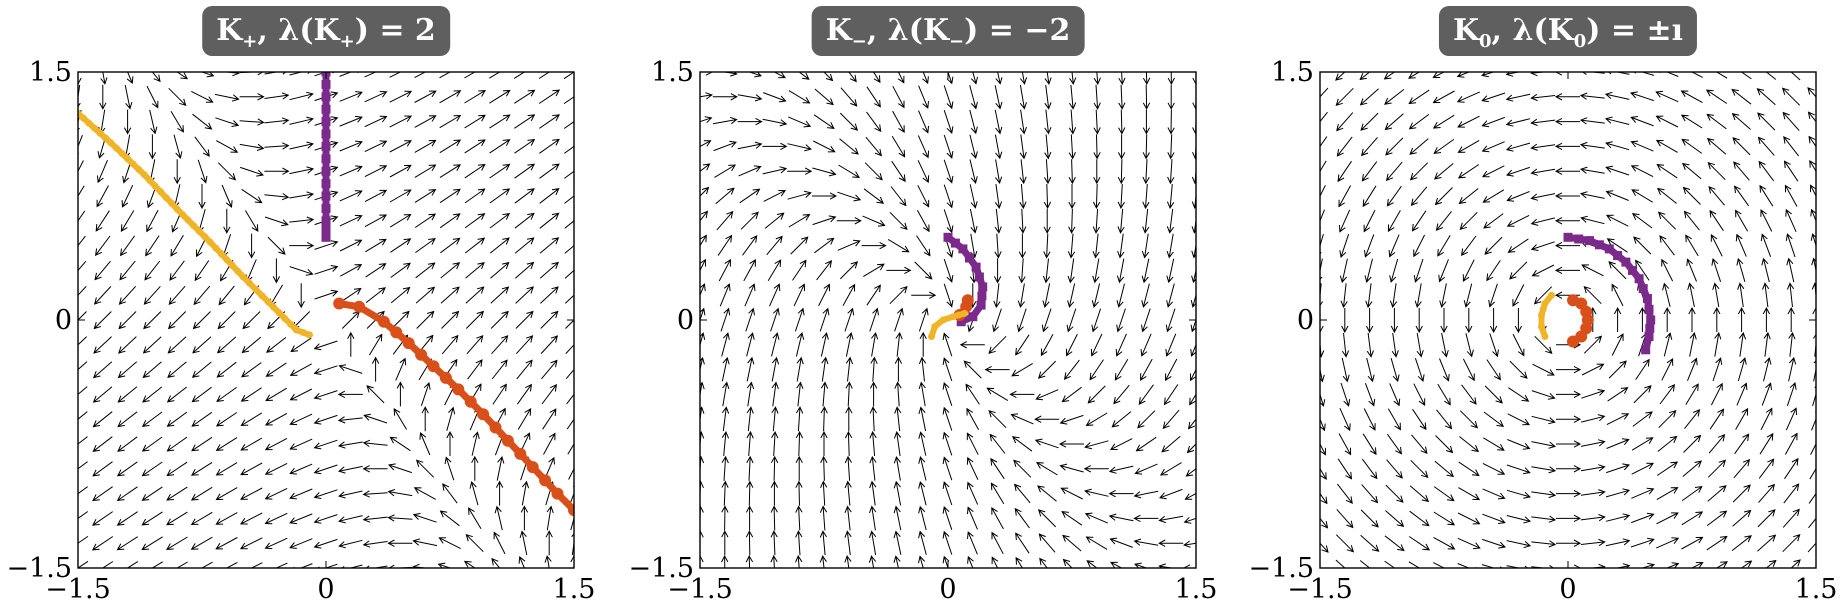 The height and width of the screenshot is (610, 1843). Describe the element at coordinates (1281, 568) in the screenshot. I see `y-tick-label: −1.5` at that location.